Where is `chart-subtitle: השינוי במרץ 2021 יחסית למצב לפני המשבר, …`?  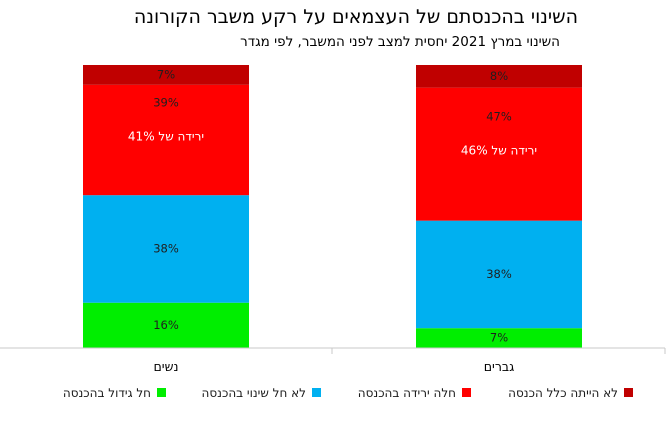 chart-subtitle: השינוי במרץ 2021 יחסית למצב לפני המשבר, … is located at coordinates (400, 42).